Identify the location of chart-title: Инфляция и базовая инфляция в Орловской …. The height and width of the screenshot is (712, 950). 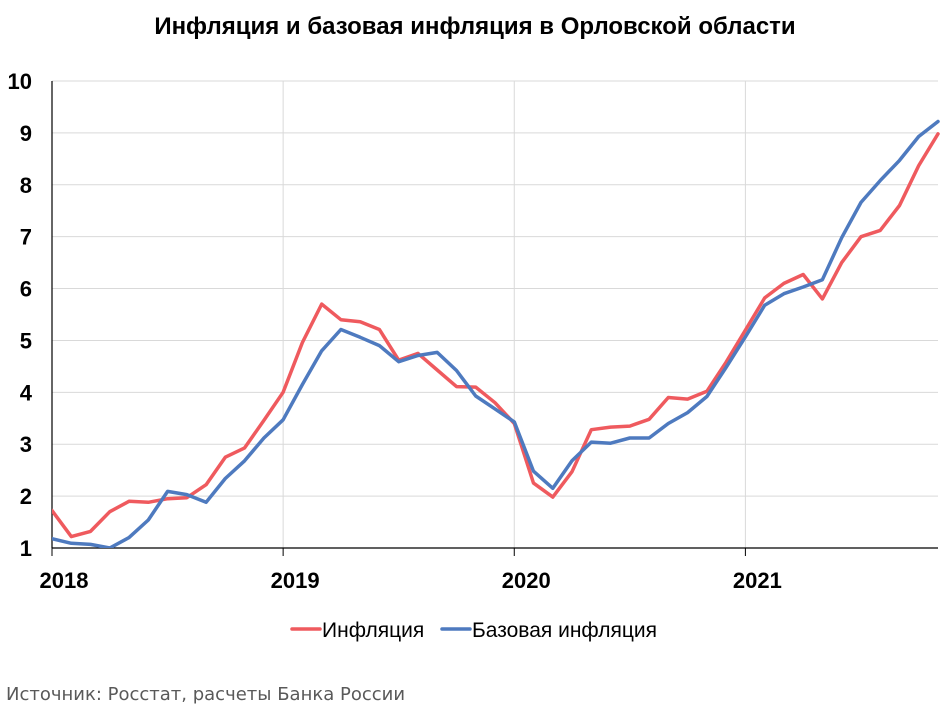
(474, 26).